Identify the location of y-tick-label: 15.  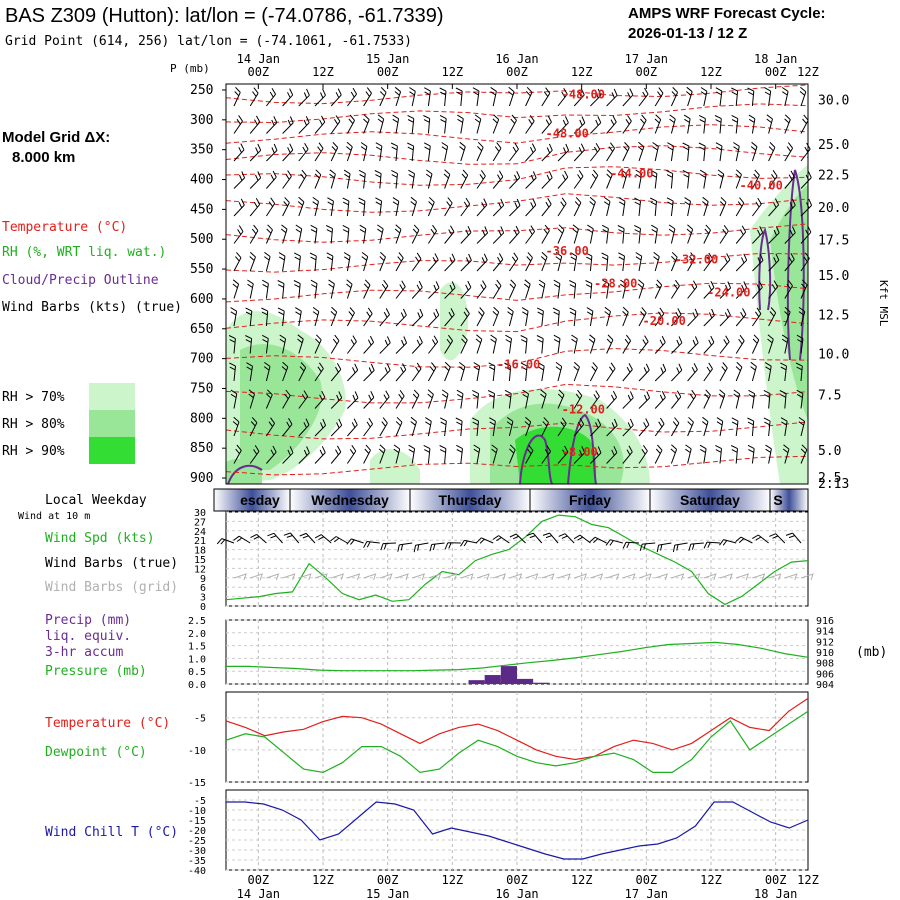
(200, 560).